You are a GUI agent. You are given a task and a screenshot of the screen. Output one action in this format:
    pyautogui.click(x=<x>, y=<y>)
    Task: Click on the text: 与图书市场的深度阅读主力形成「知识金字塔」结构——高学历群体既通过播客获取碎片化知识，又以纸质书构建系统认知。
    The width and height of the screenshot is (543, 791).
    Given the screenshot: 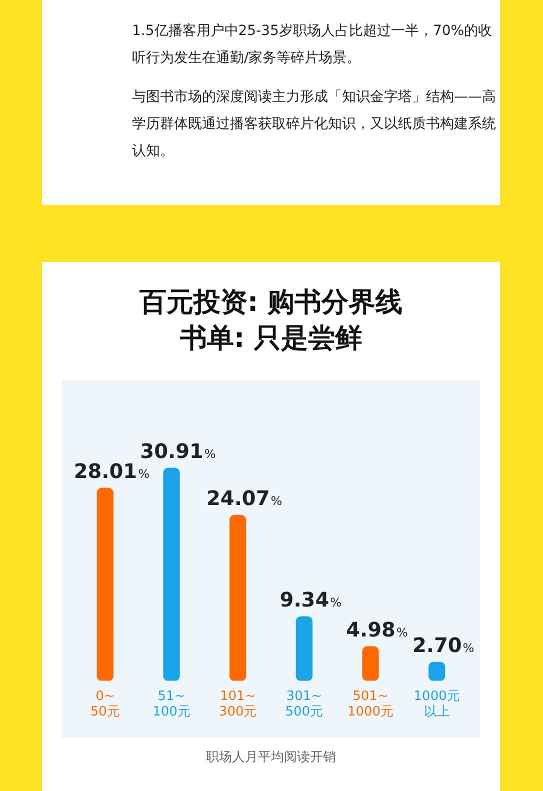 What is the action you would take?
    pyautogui.click(x=314, y=124)
    